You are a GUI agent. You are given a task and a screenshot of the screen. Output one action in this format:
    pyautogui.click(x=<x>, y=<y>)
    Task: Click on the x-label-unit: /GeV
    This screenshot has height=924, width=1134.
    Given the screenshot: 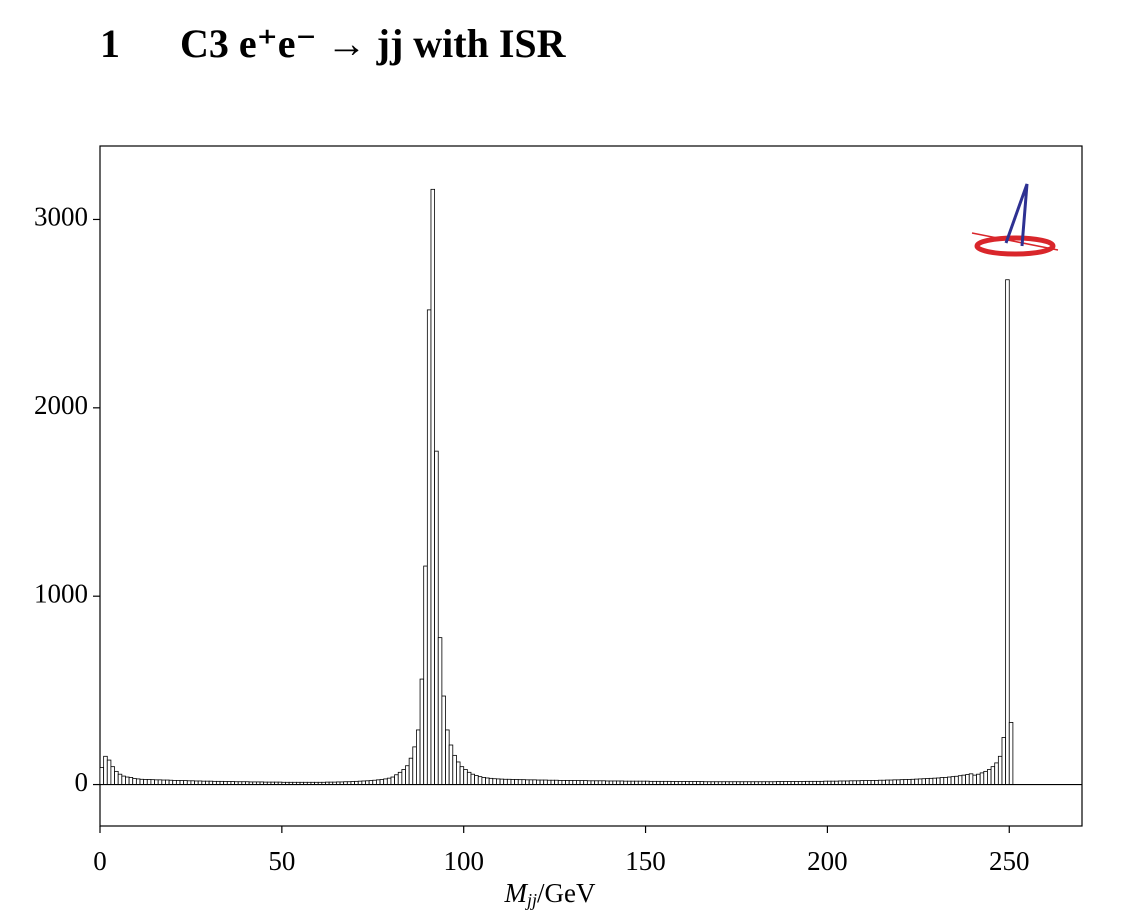 What is the action you would take?
    pyautogui.click(x=566, y=893)
    